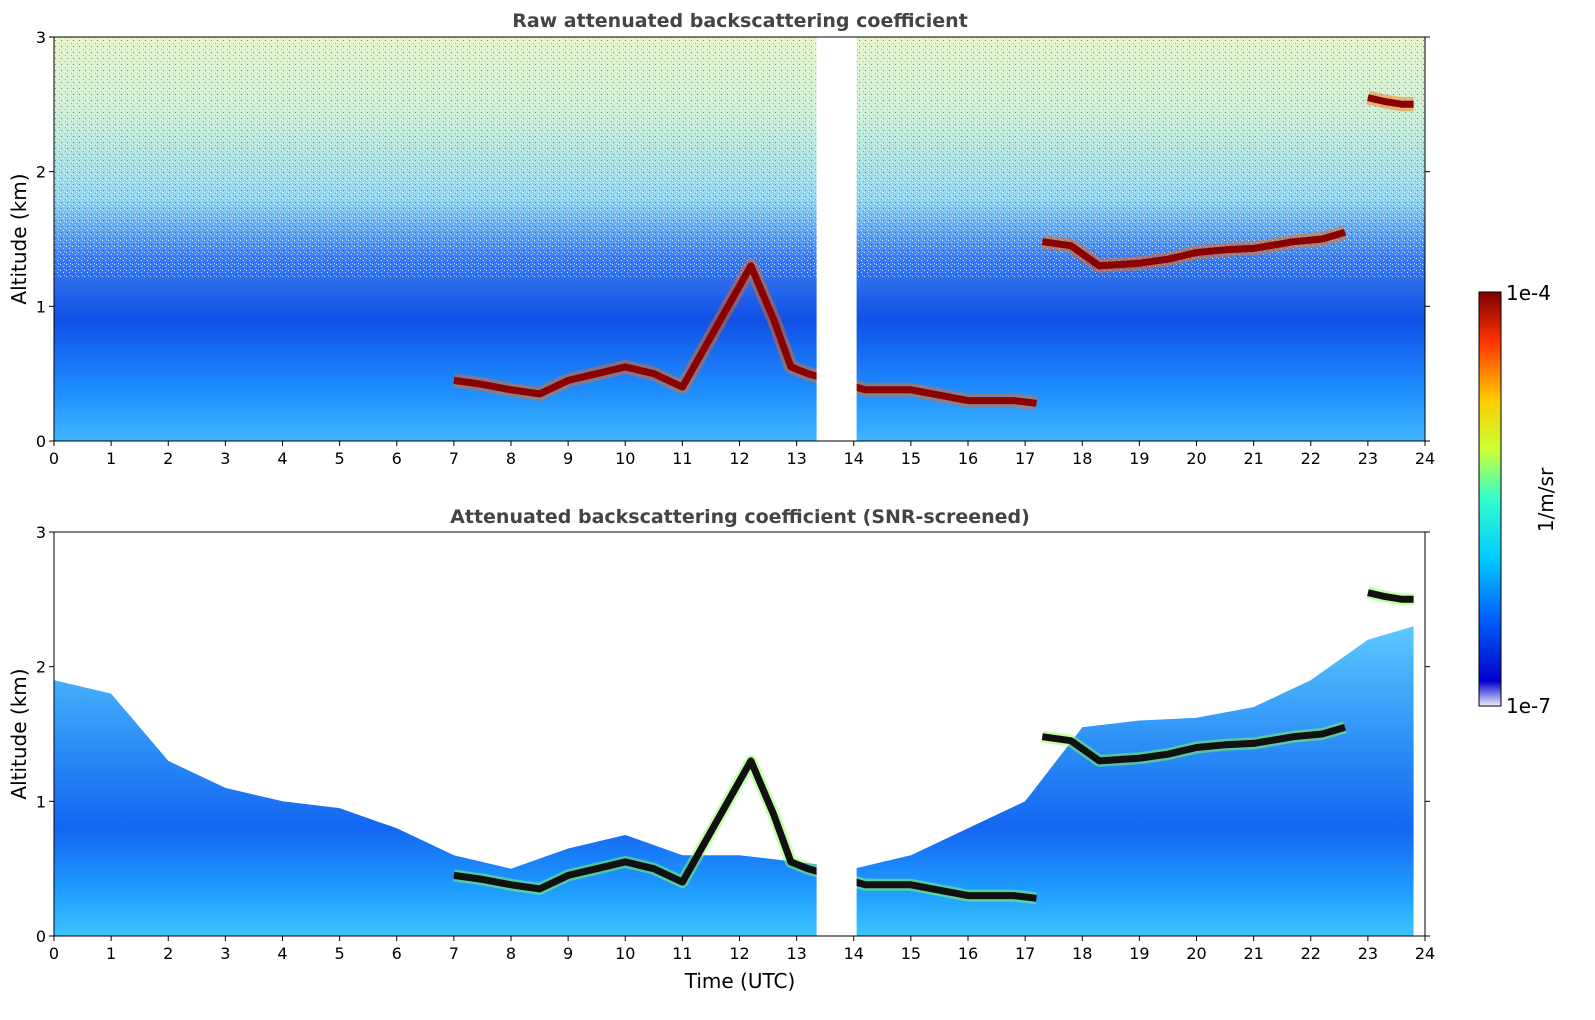  I want to click on colorbar-unit-label: 1/m/sr, so click(1546, 499).